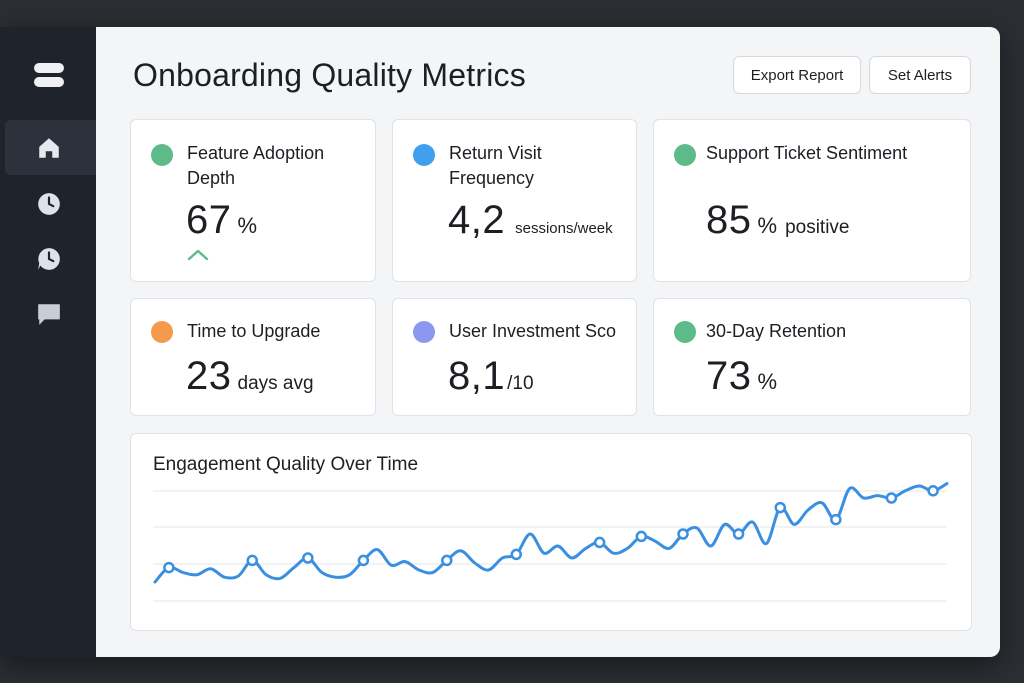 The height and width of the screenshot is (683, 1024). I want to click on engagement-line-chart, so click(551, 542).